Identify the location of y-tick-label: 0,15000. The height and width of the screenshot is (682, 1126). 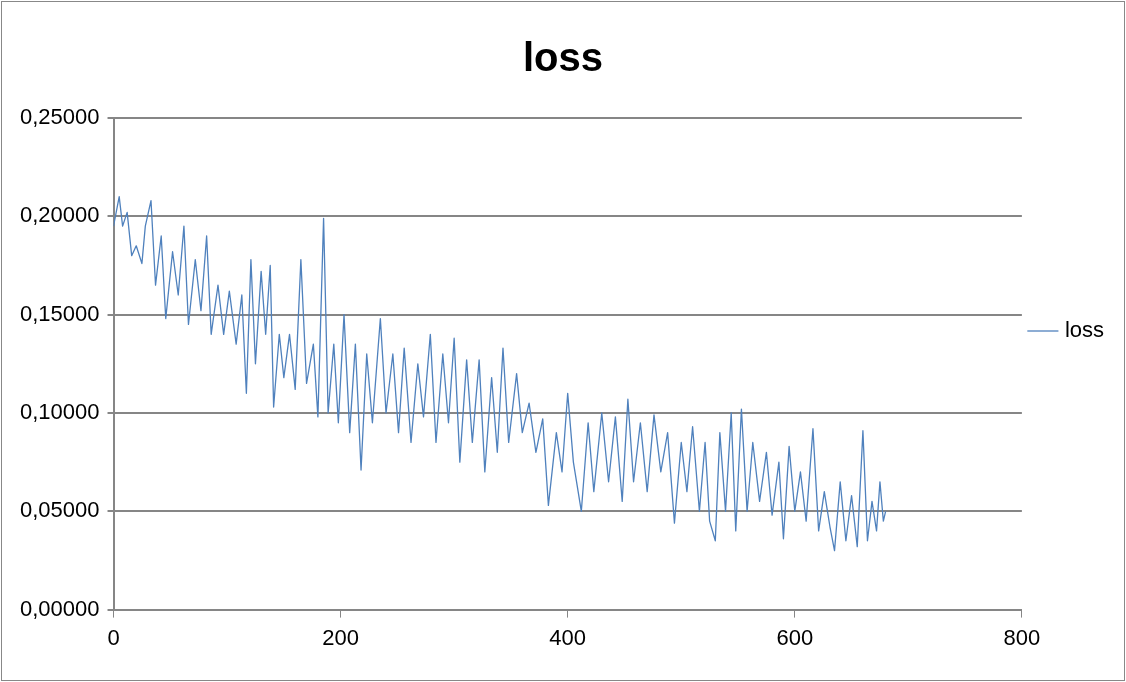
(59, 313).